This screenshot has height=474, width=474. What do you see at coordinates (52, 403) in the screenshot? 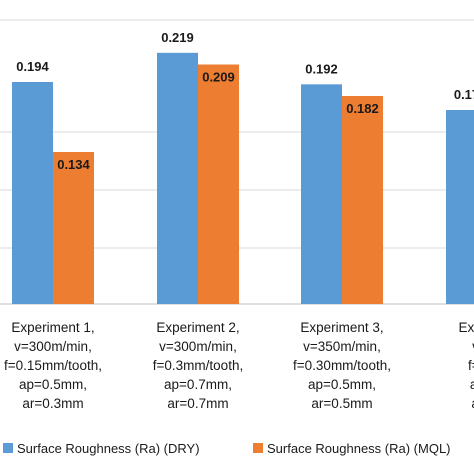
I see `category-line: ar=0.3mm` at bounding box center [52, 403].